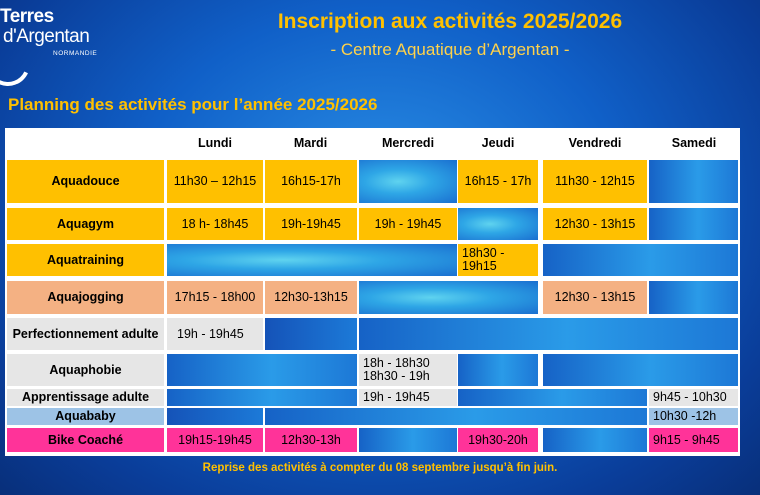 The width and height of the screenshot is (760, 495). What do you see at coordinates (408, 370) in the screenshot?
I see `cell-aquaphobie-mercredi: 18h - 18h30 18h30 - 19h` at bounding box center [408, 370].